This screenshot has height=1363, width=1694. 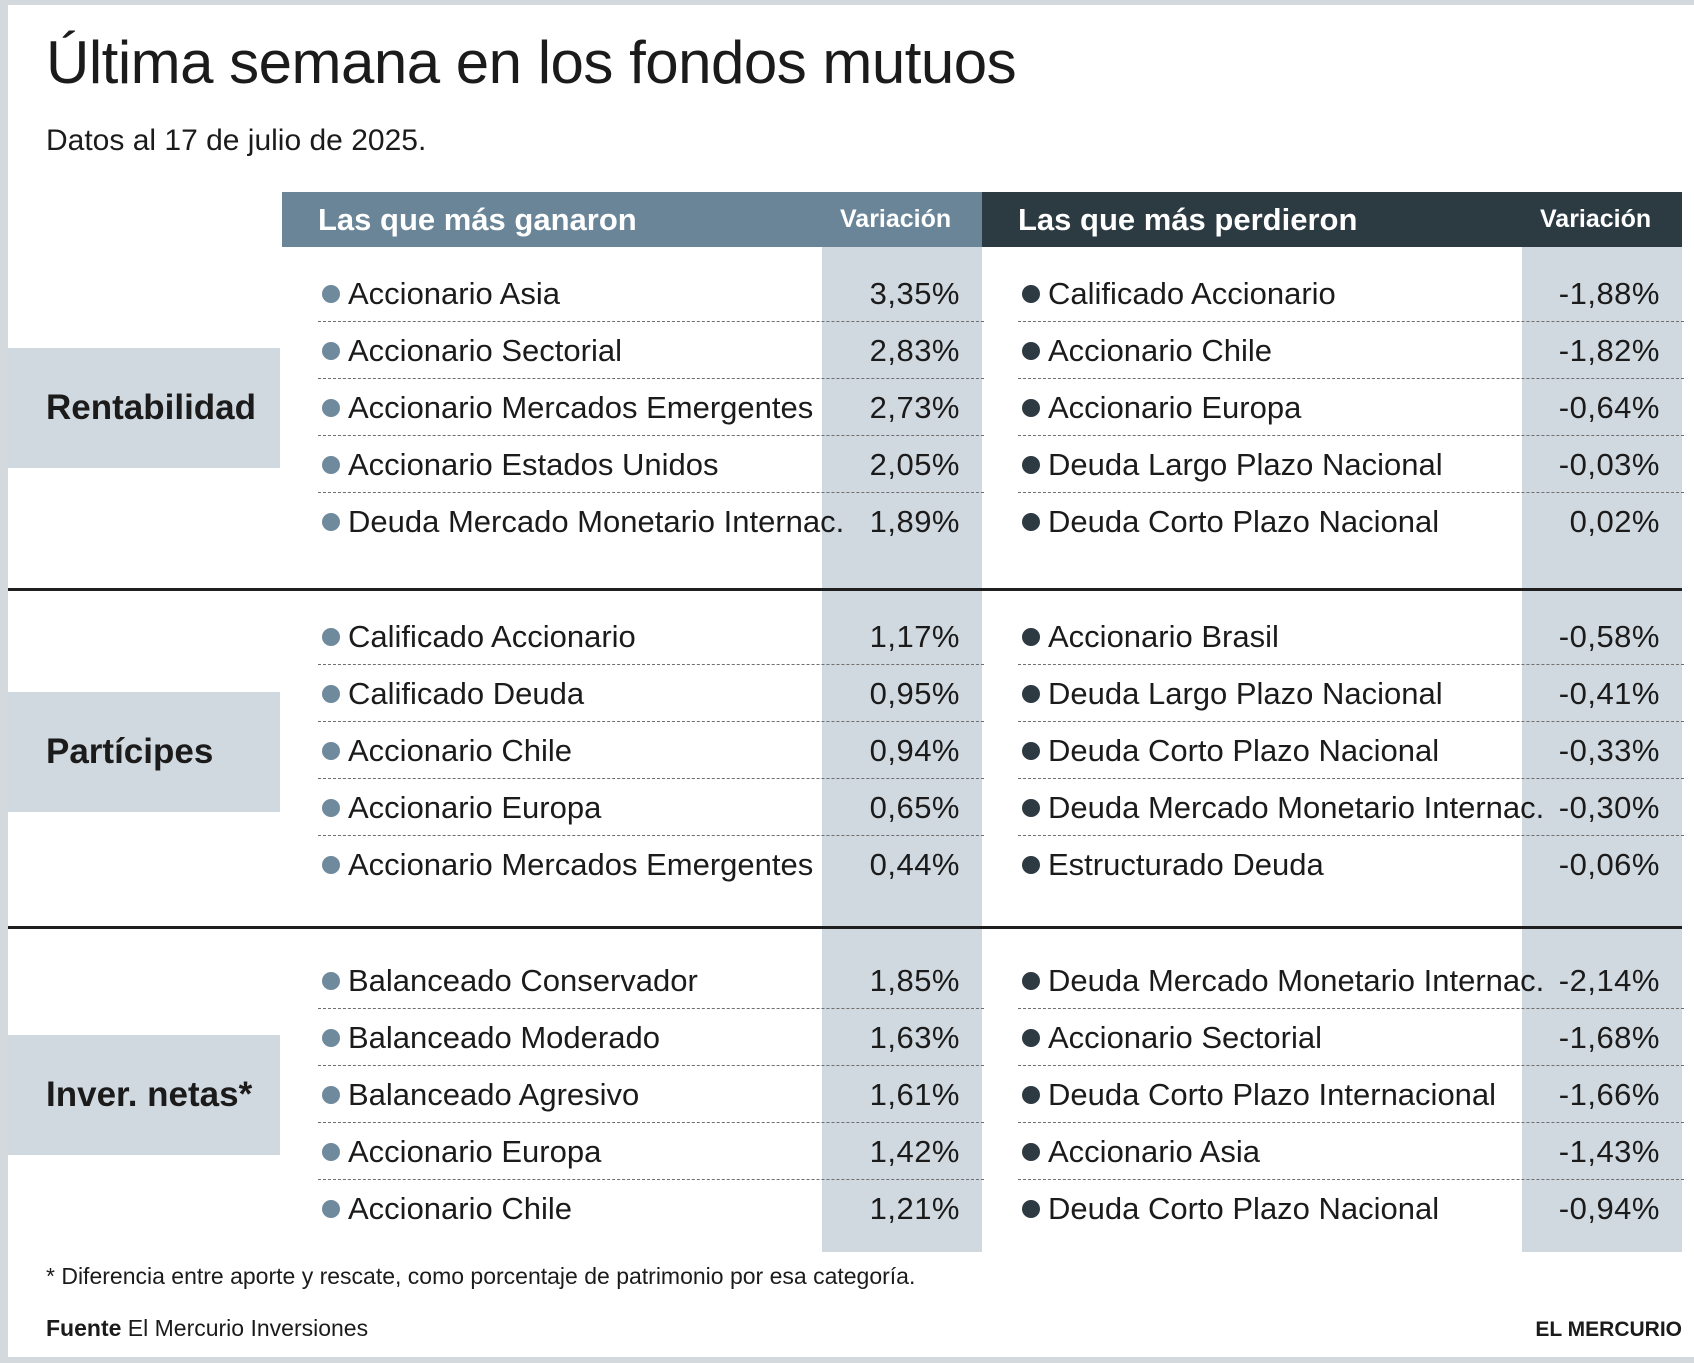 I want to click on fund-variation: -0,64%, so click(x=1609, y=407).